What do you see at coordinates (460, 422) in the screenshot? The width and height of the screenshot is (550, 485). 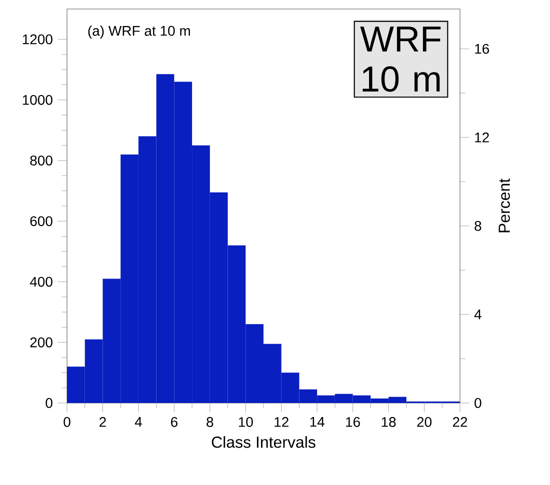 I see `x-tick-label: 22` at bounding box center [460, 422].